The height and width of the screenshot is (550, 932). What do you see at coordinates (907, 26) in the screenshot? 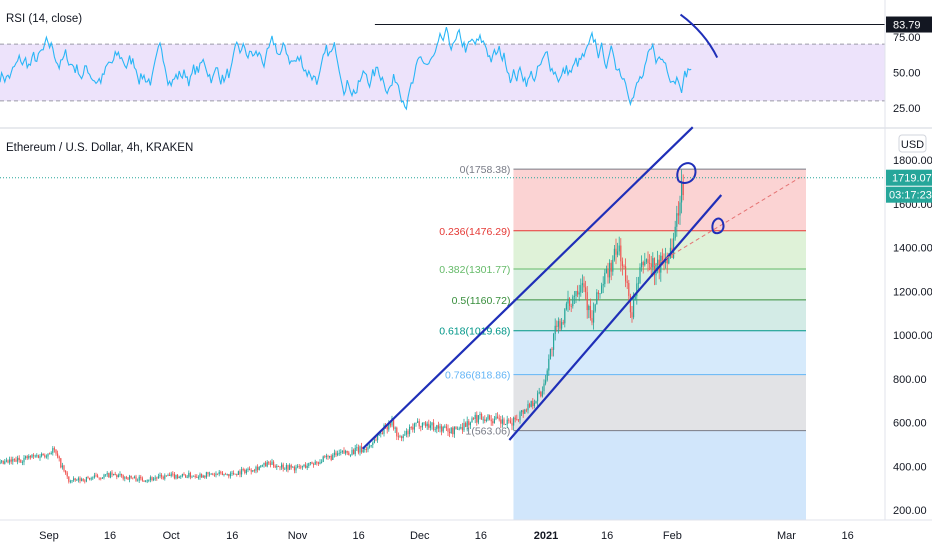
I see `rsi-value-tag-text: 83.79` at bounding box center [907, 26].